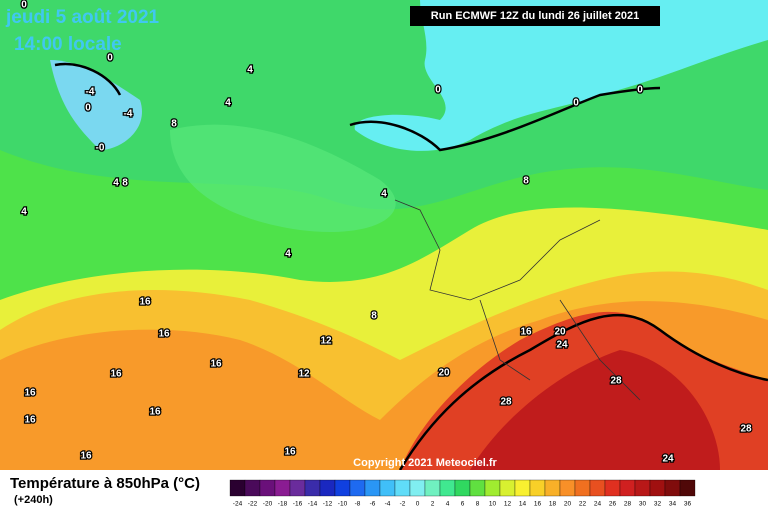 This screenshot has width=768, height=517. I want to click on copyright: Copyright 2021 Meteociel.fr, so click(425, 463).